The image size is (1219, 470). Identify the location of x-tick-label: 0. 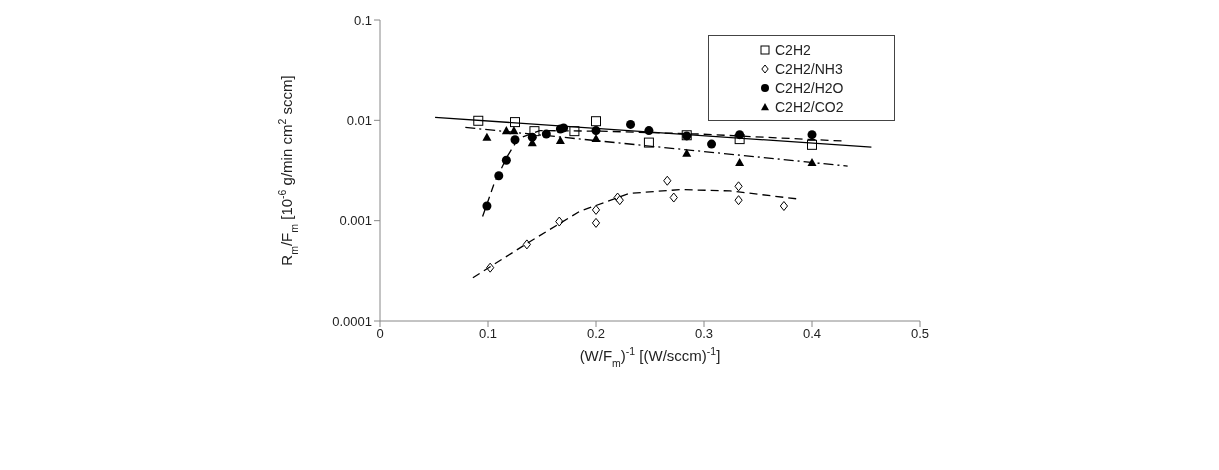
(380, 334).